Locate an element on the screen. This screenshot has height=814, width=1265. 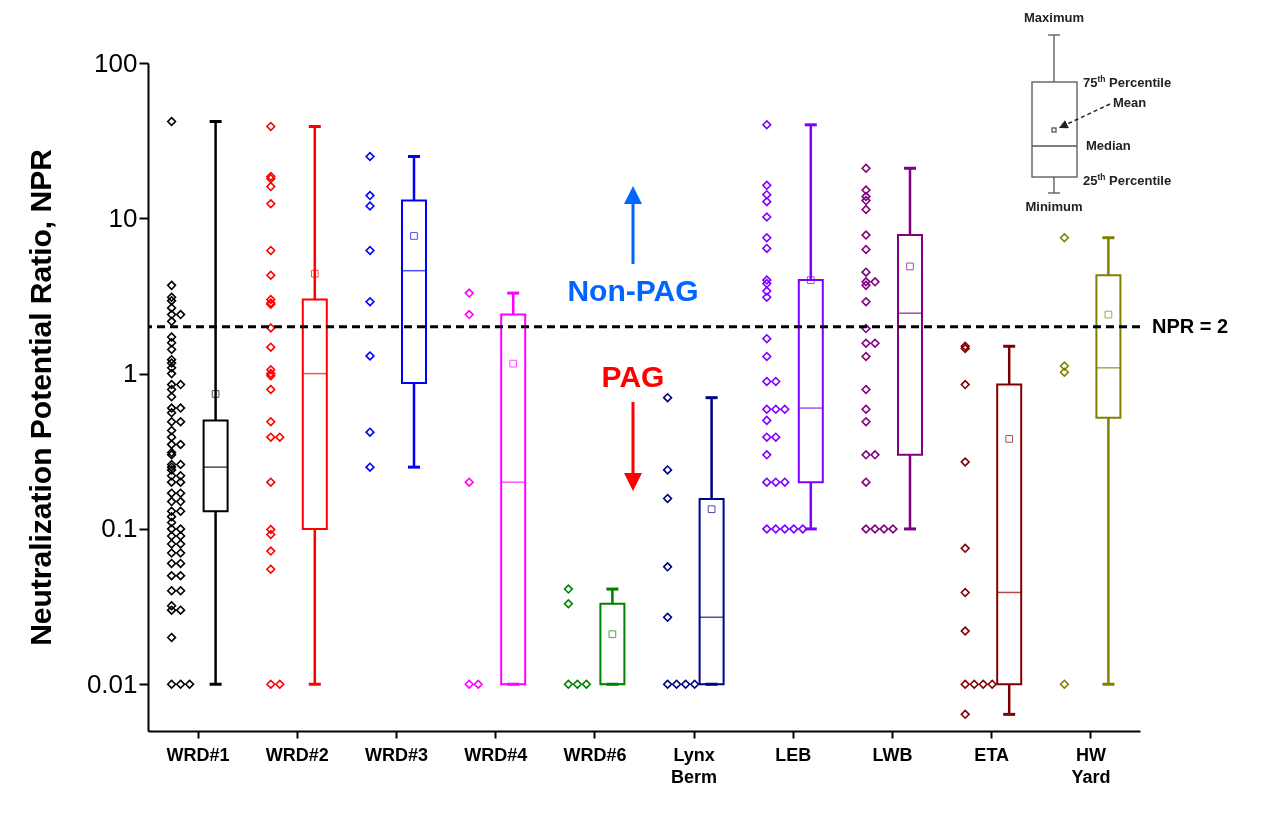
ref-line-label: NPR = 2 is located at coordinates (1190, 325).